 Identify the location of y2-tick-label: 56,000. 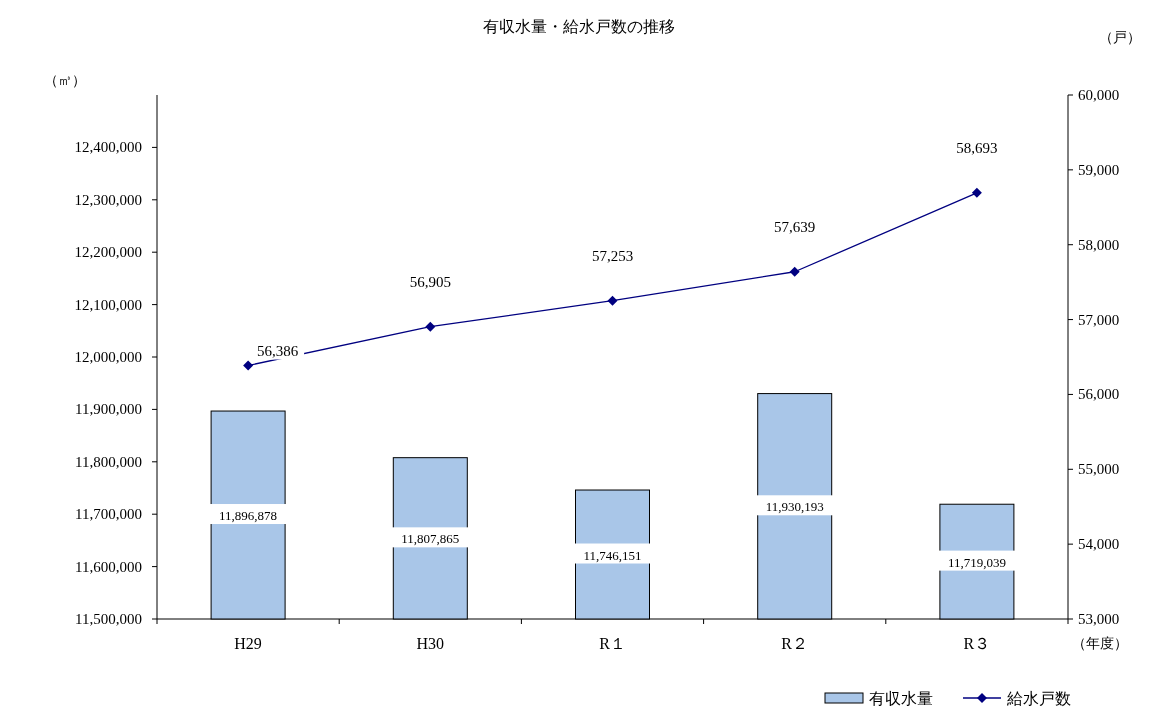
(1099, 394).